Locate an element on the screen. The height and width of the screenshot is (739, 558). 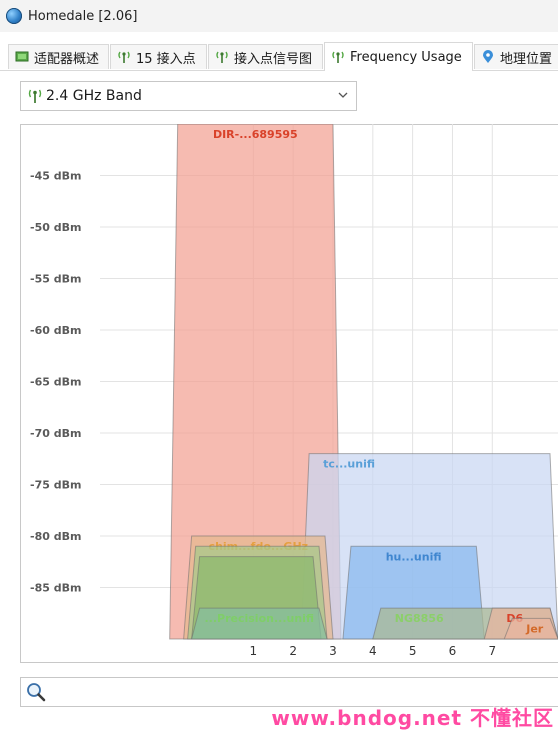
search-input is located at coordinates (303, 693).